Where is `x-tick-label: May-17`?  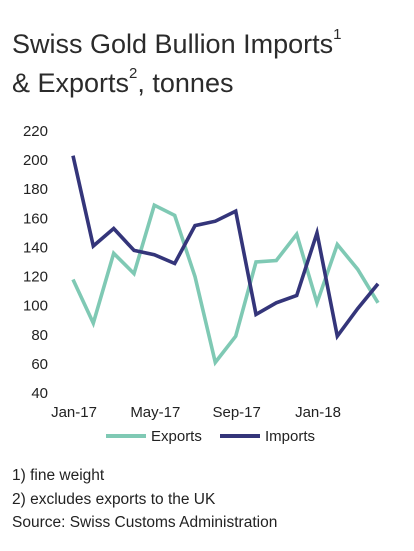
x-tick-label: May-17 is located at coordinates (155, 412).